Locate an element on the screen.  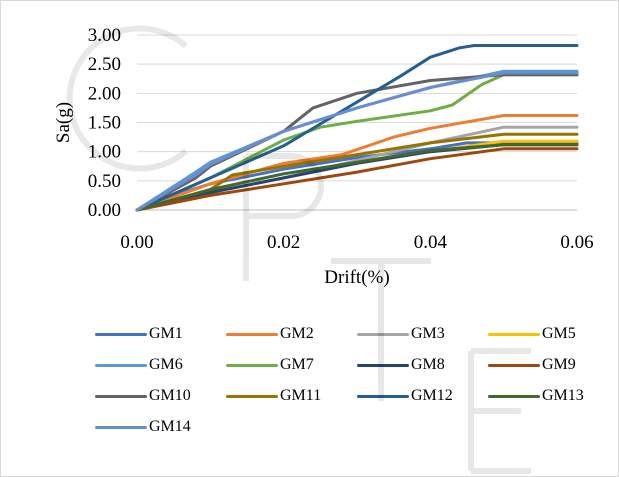
legend-label: GM11 is located at coordinates (301, 395).